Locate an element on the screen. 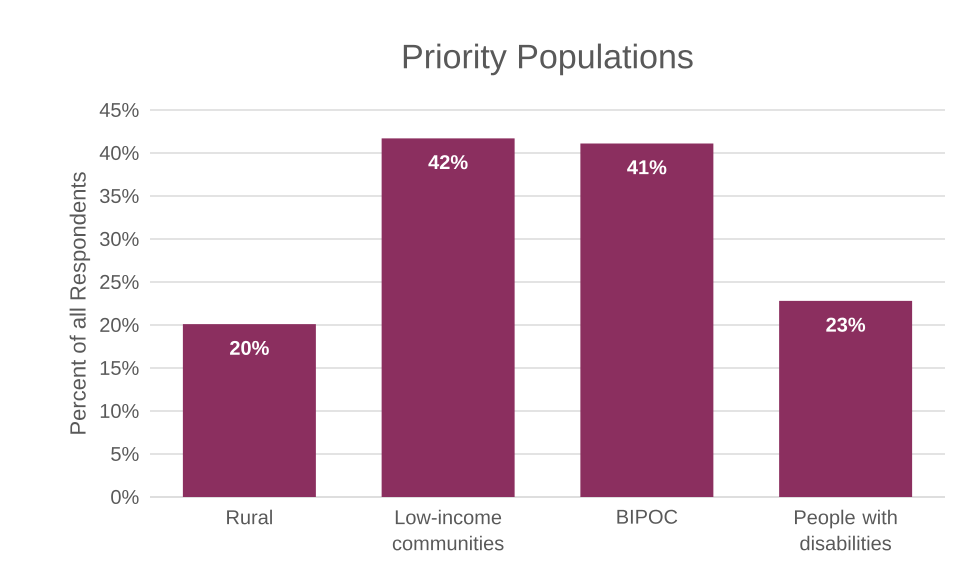 The height and width of the screenshot is (584, 964). x-tick-label: Rural is located at coordinates (249, 517).